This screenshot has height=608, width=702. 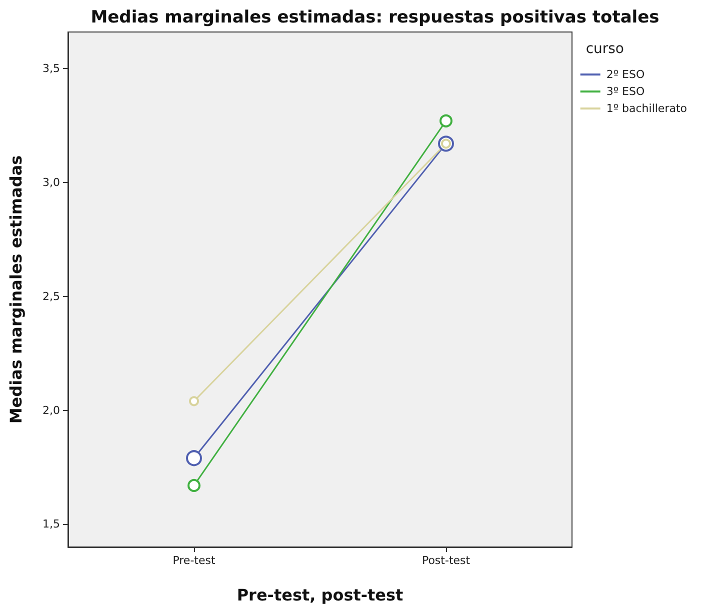 I want to click on x-tick-label: Post-test, so click(x=446, y=560).